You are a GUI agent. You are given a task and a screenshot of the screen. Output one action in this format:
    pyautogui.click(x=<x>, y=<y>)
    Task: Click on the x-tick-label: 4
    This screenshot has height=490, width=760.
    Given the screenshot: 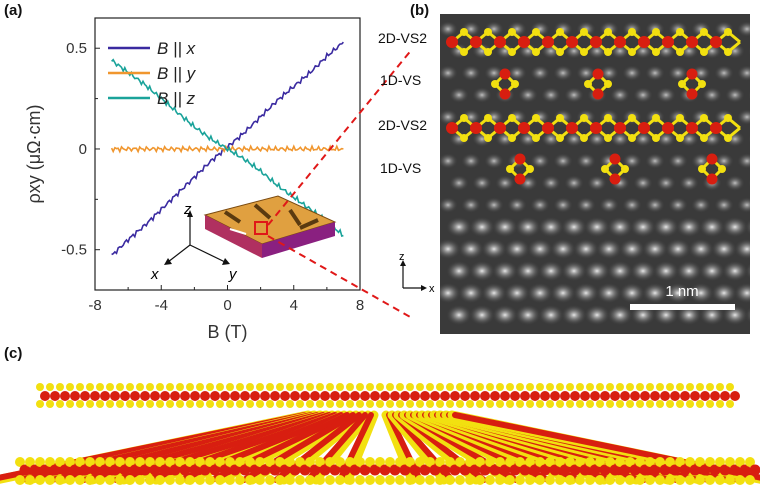 What is the action you would take?
    pyautogui.click(x=294, y=305)
    